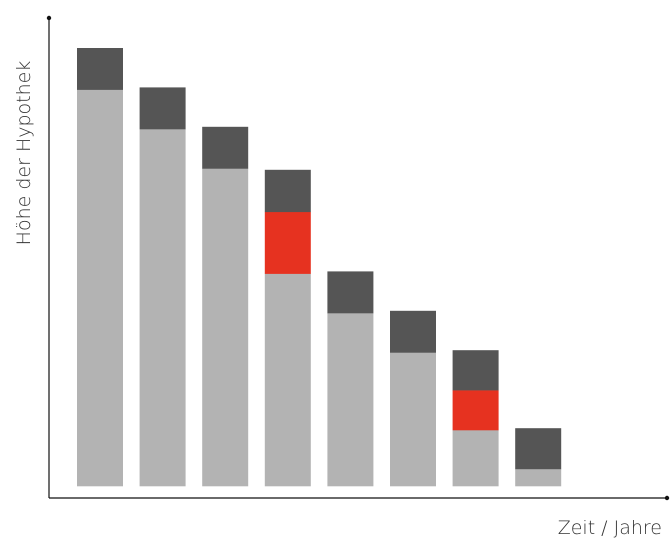 This screenshot has width=670, height=543. Describe the element at coordinates (162, 108) in the screenshot. I see `bar-2-top-segment` at that location.